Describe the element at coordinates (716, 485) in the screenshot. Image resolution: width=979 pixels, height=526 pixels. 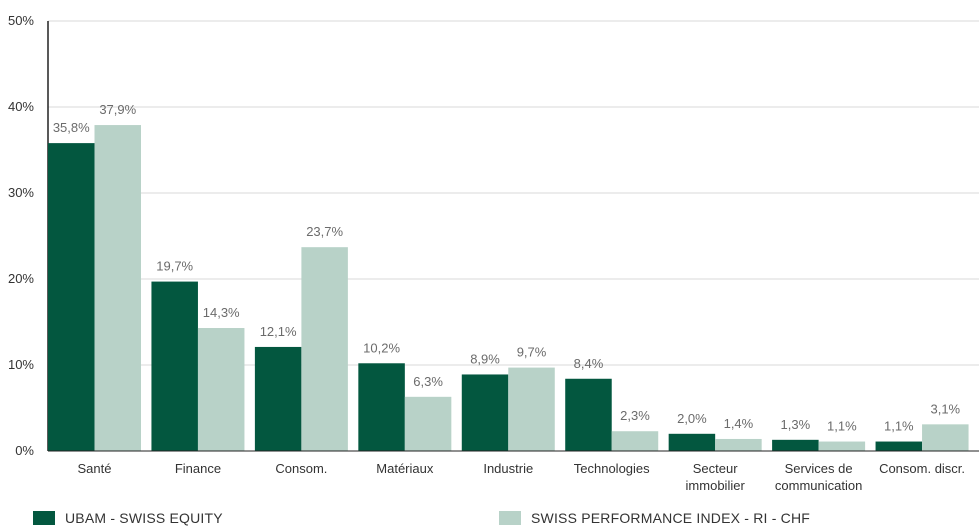
I see `x-category-label: immobilier` at that location.